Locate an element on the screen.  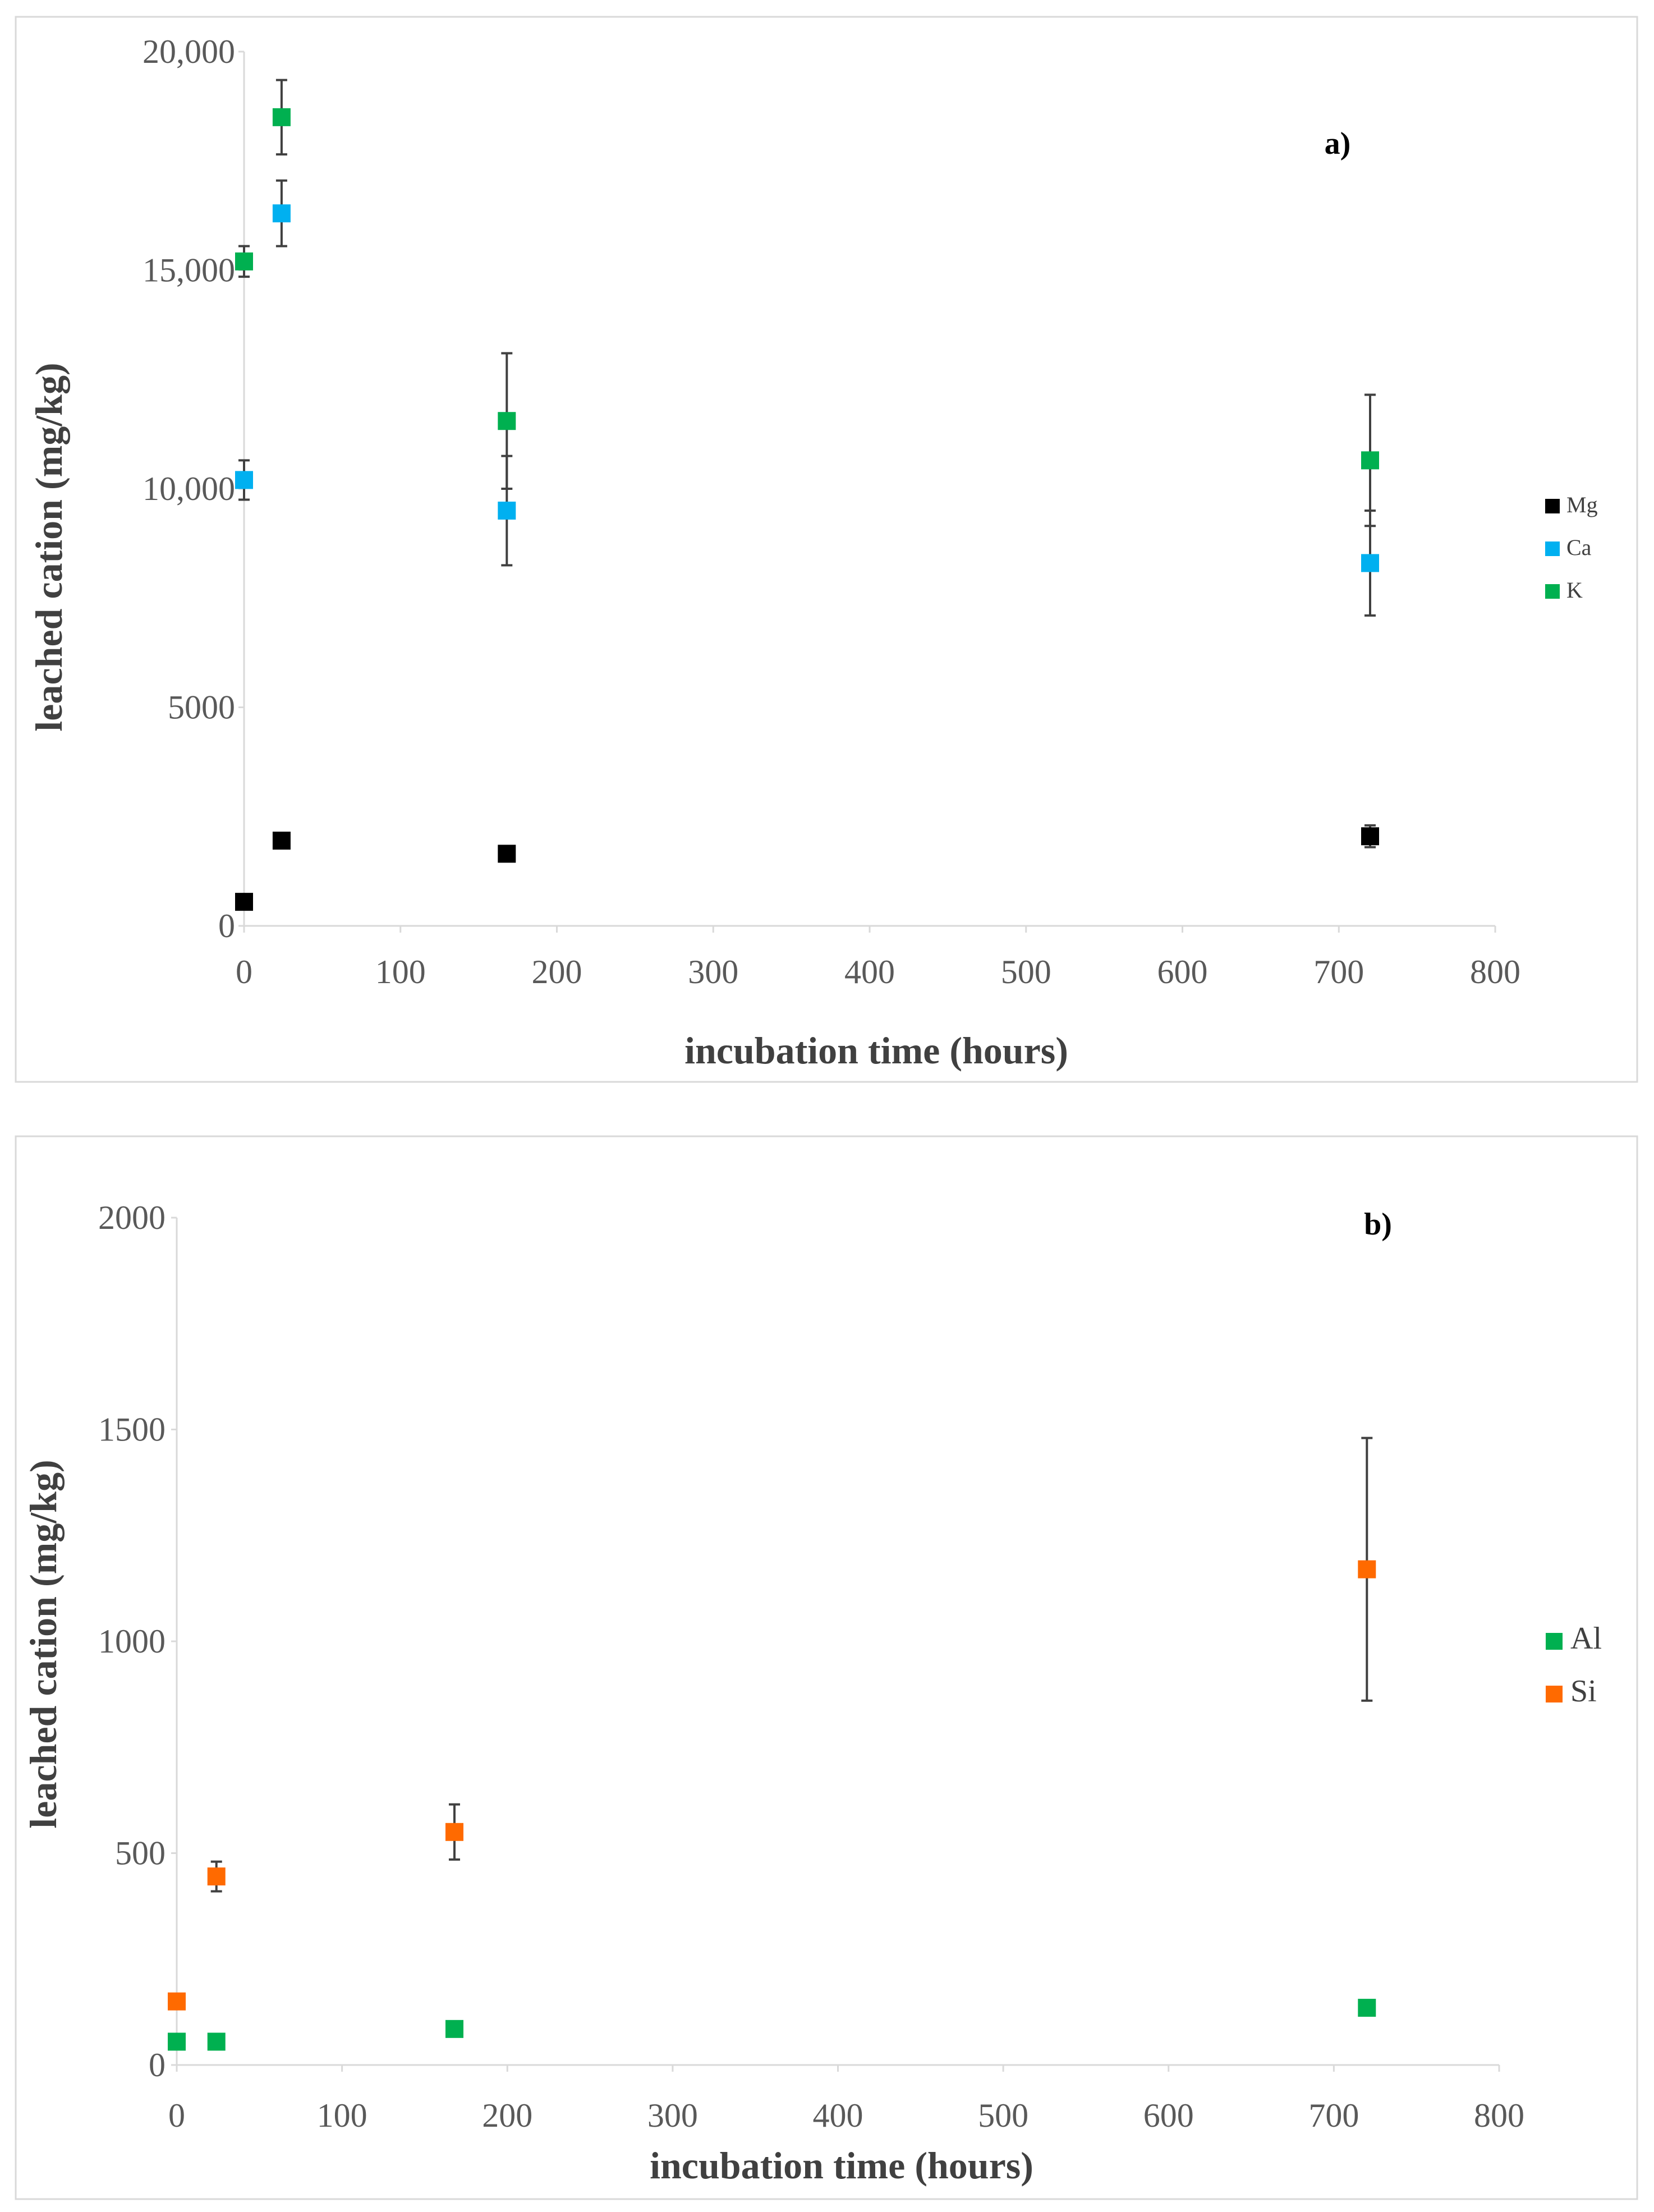
series-mg is located at coordinates (807, 867).